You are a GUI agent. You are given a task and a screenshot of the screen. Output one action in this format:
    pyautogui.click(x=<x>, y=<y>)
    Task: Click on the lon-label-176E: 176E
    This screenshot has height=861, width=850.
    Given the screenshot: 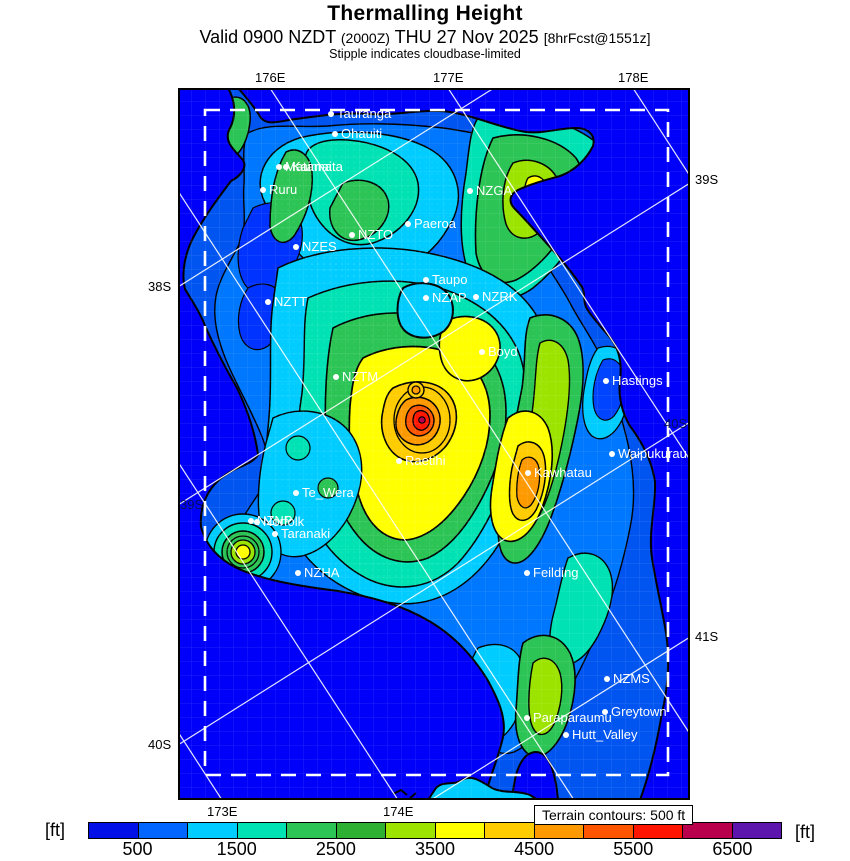 What is the action you would take?
    pyautogui.click(x=270, y=77)
    